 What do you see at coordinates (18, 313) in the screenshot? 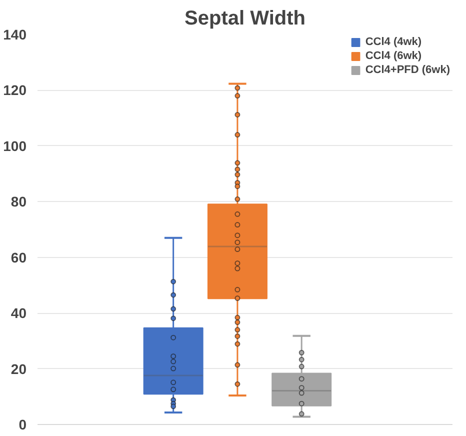
I see `y-tick-label: 40` at bounding box center [18, 313].